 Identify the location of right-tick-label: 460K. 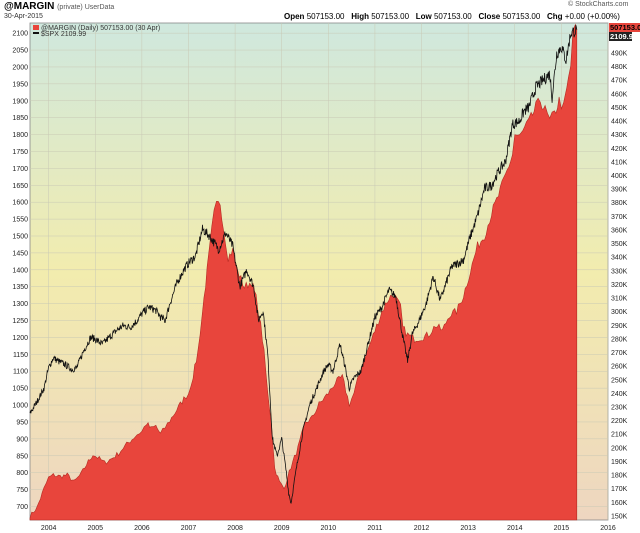
(619, 94).